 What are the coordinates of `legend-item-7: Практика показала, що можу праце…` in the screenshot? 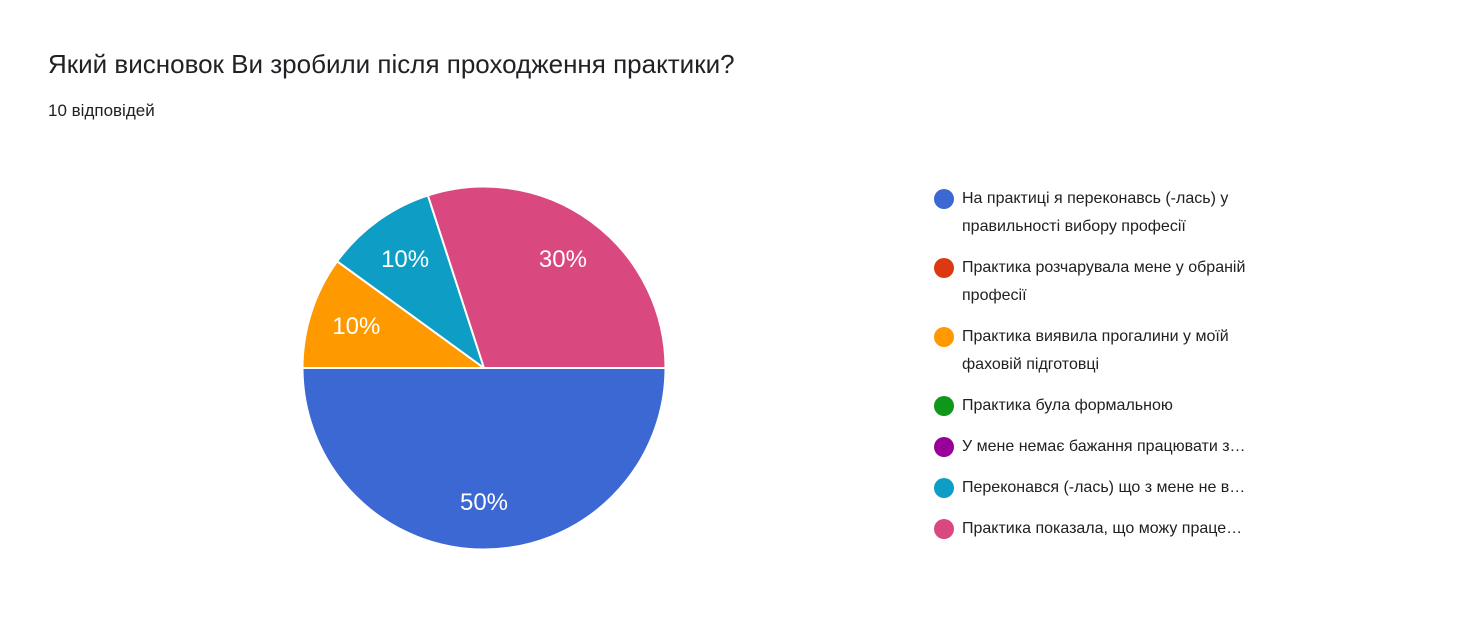 It's located at (1191, 529).